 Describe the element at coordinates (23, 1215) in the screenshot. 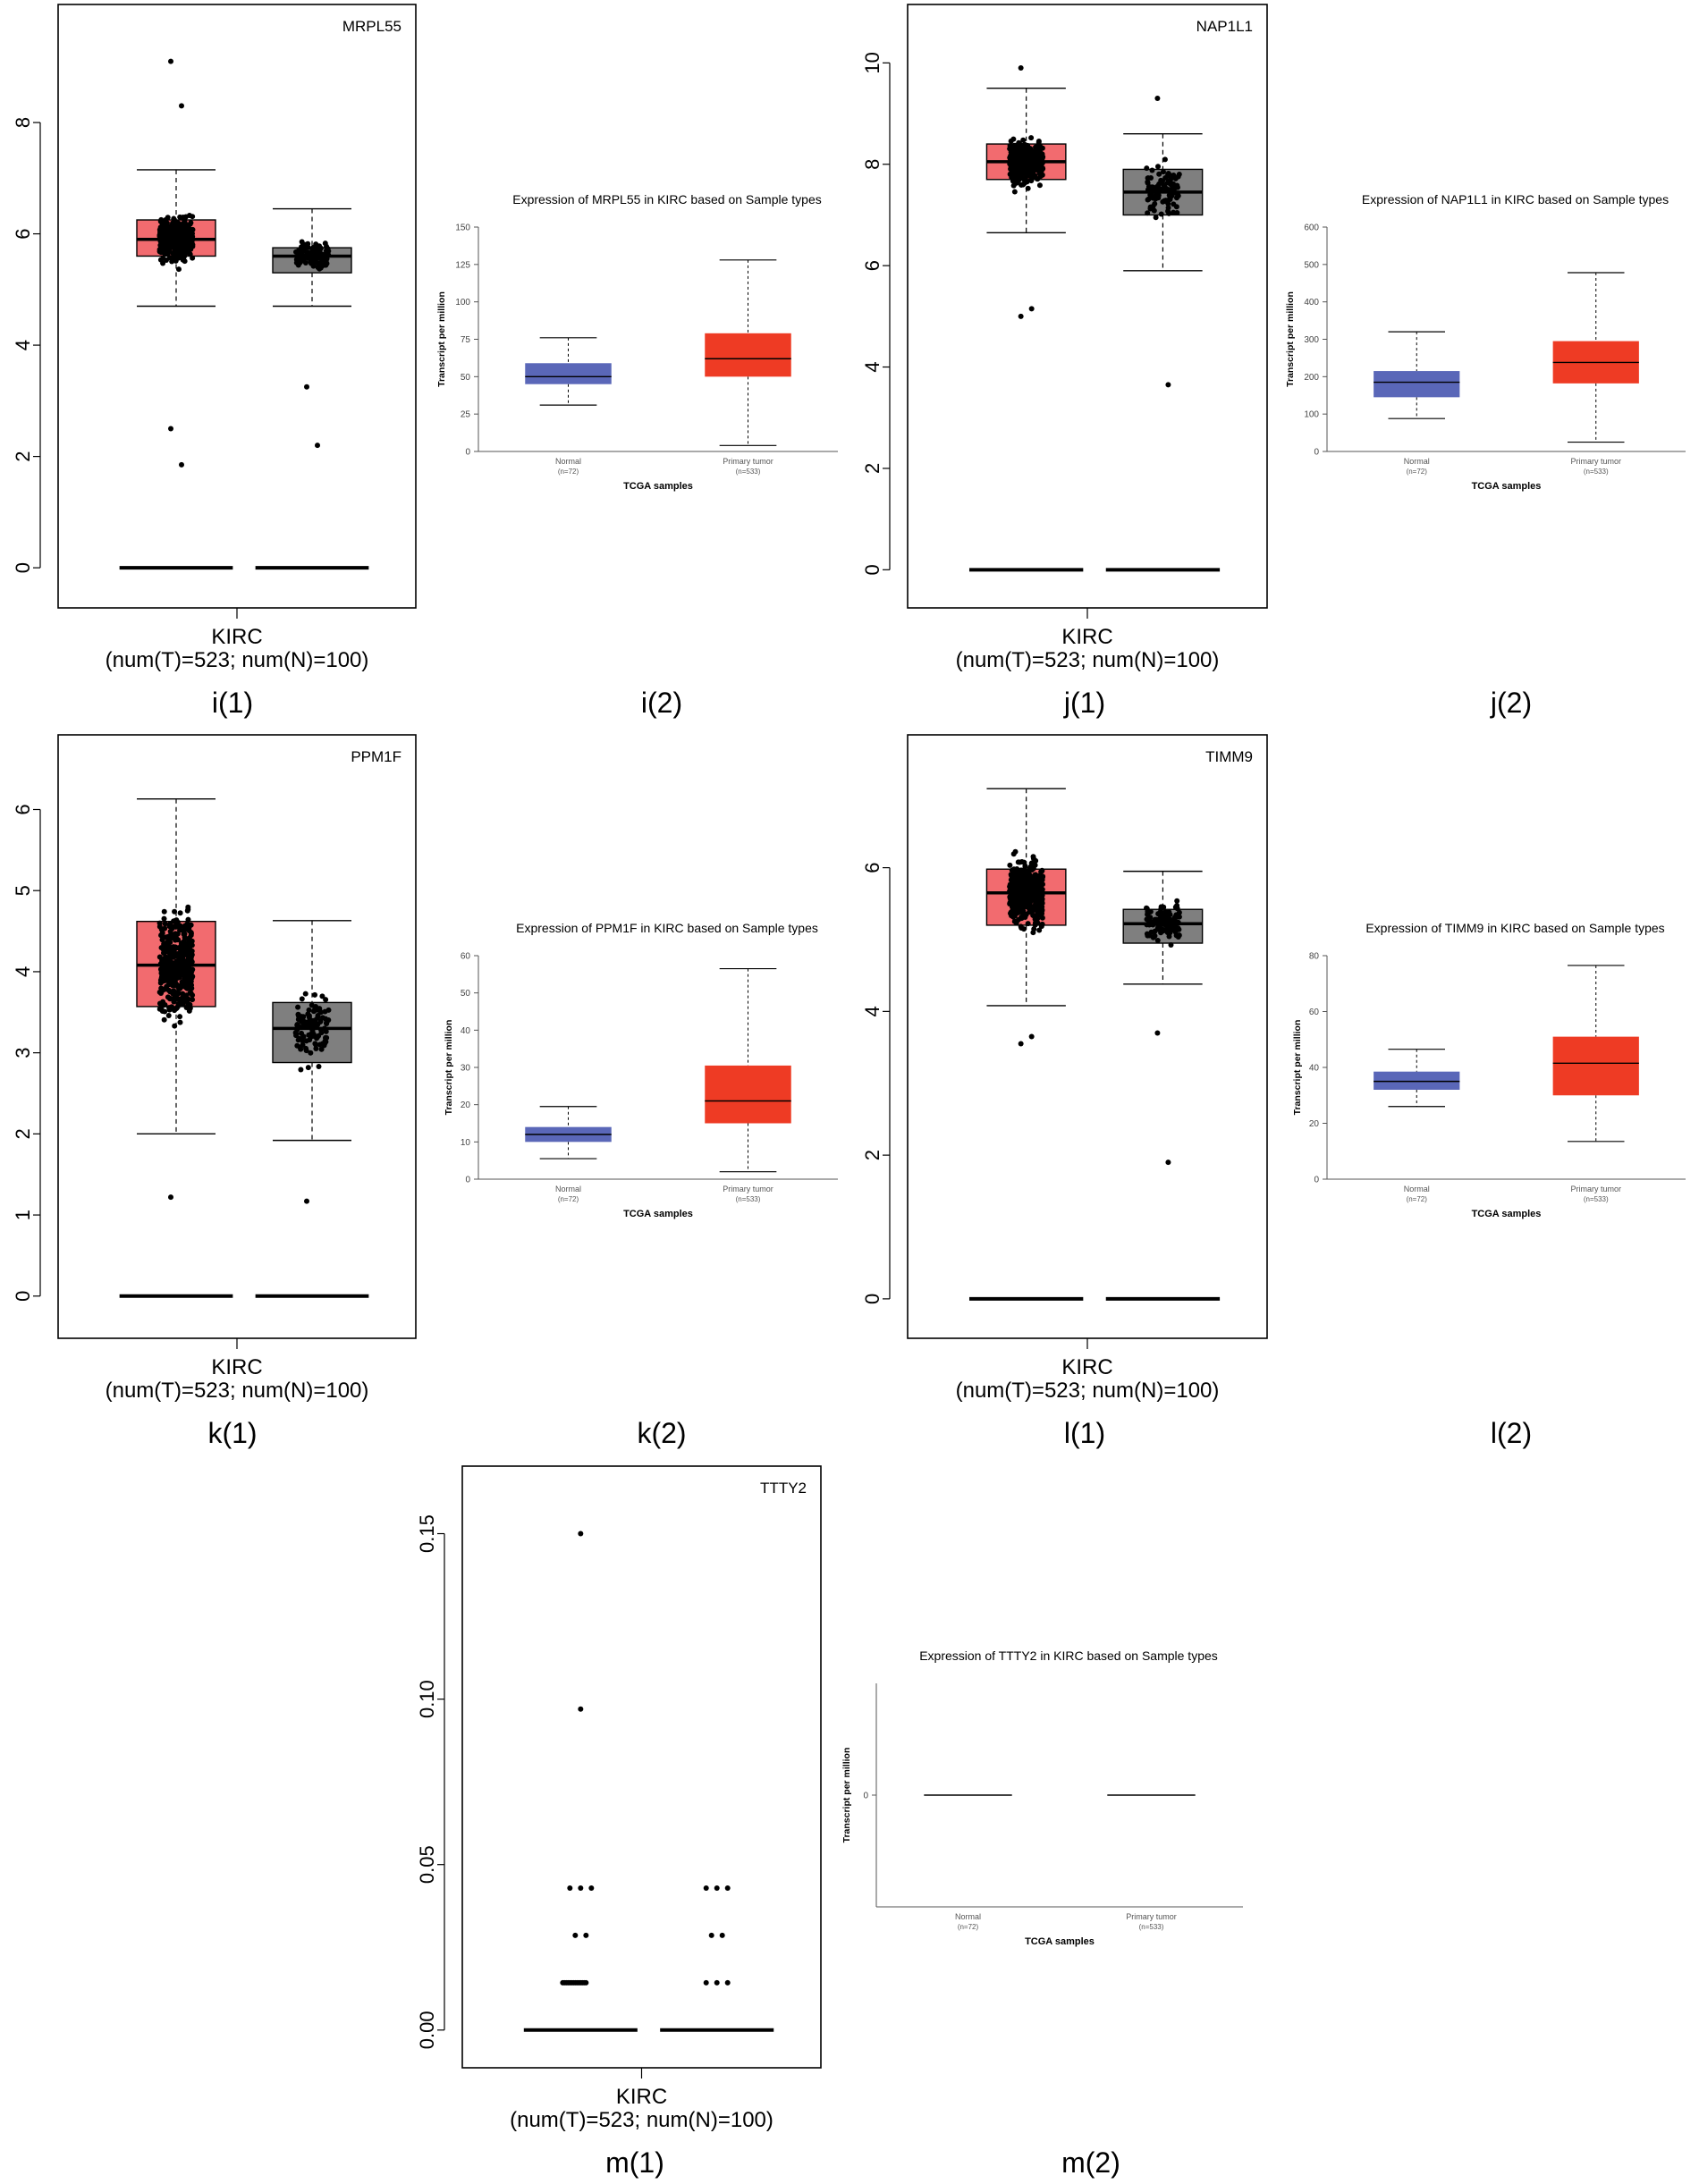

I see `y-tick-label: 1` at that location.